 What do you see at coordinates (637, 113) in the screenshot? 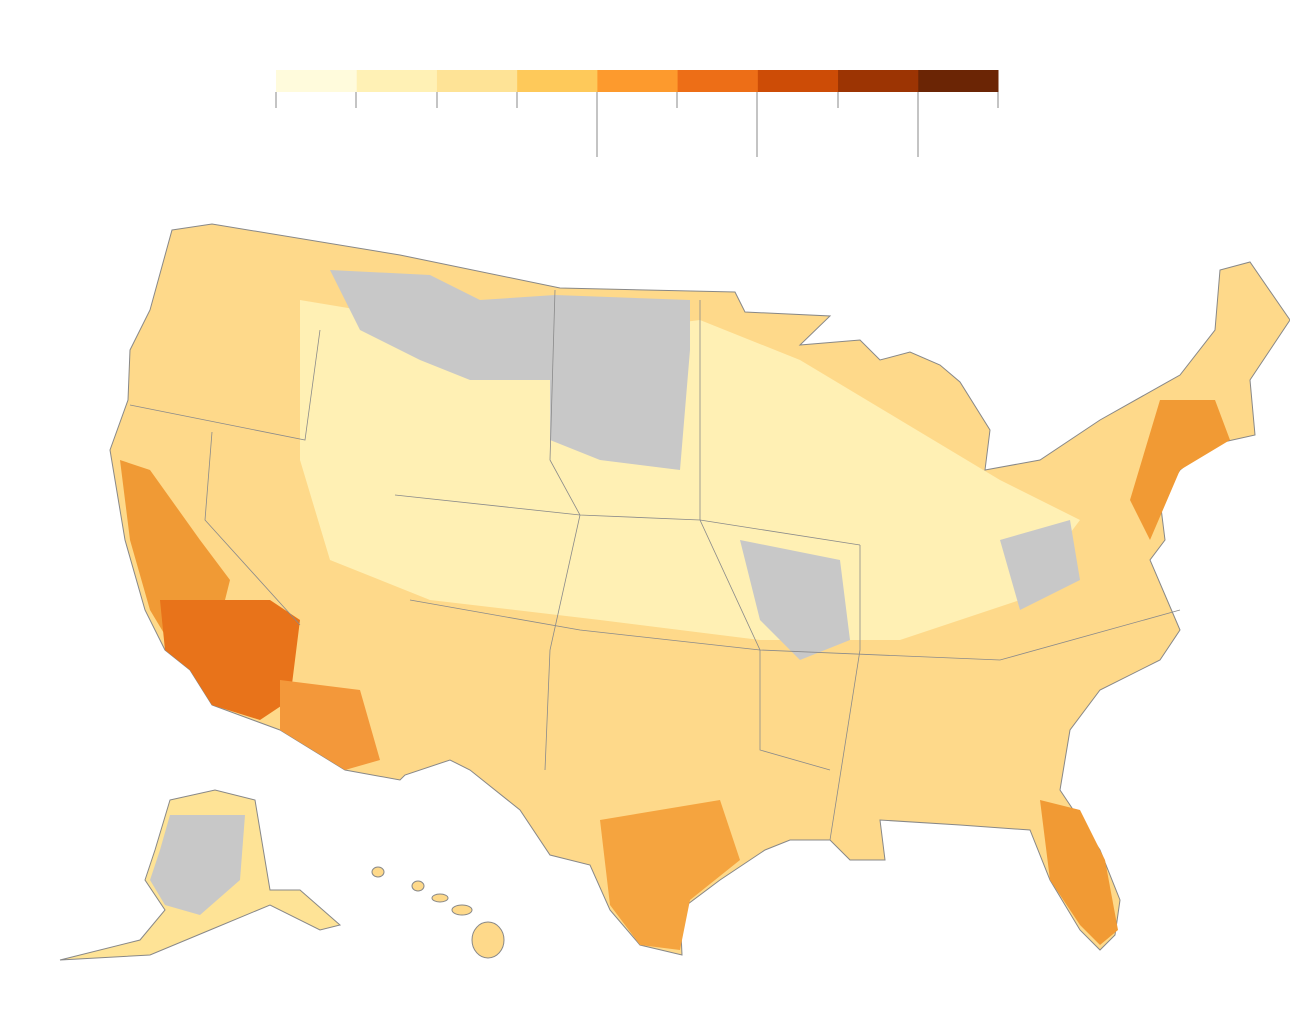
I see `legend` at bounding box center [637, 113].